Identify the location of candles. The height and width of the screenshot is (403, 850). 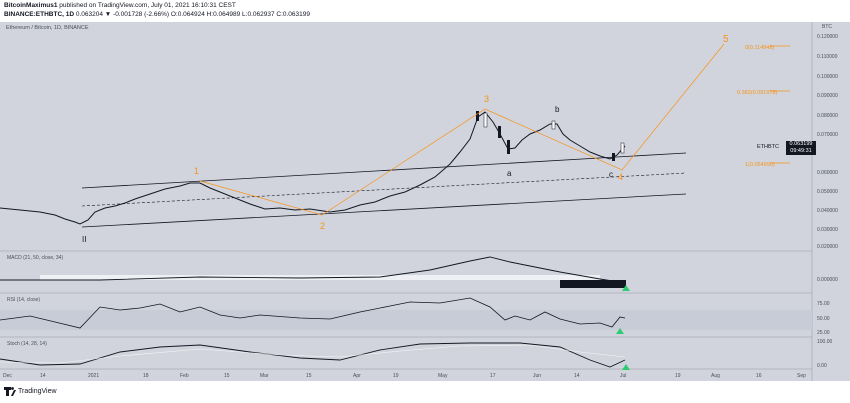
(550, 136).